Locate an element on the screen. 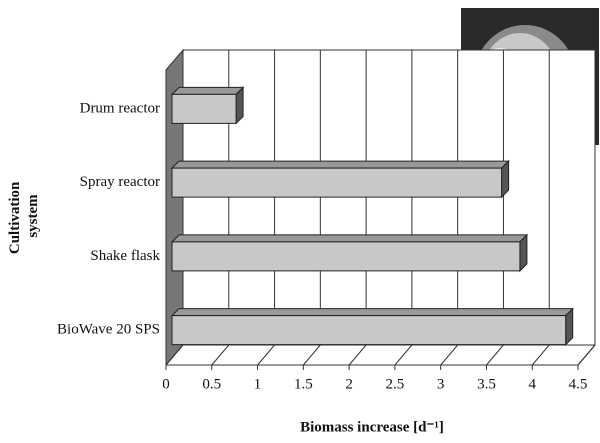 The width and height of the screenshot is (600, 443). x-tick-label: 1.5 is located at coordinates (303, 384).